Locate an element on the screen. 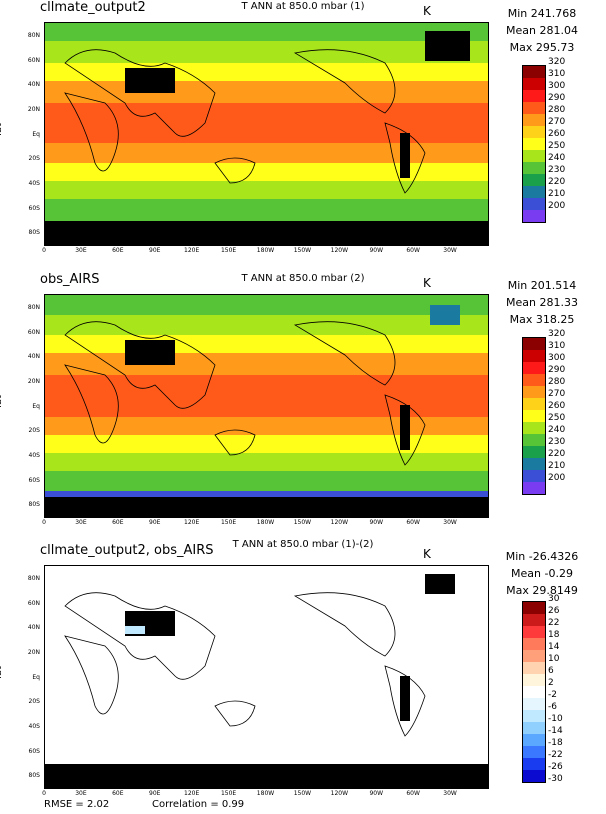  stat-max: Max 318.25 is located at coordinates (542, 319).